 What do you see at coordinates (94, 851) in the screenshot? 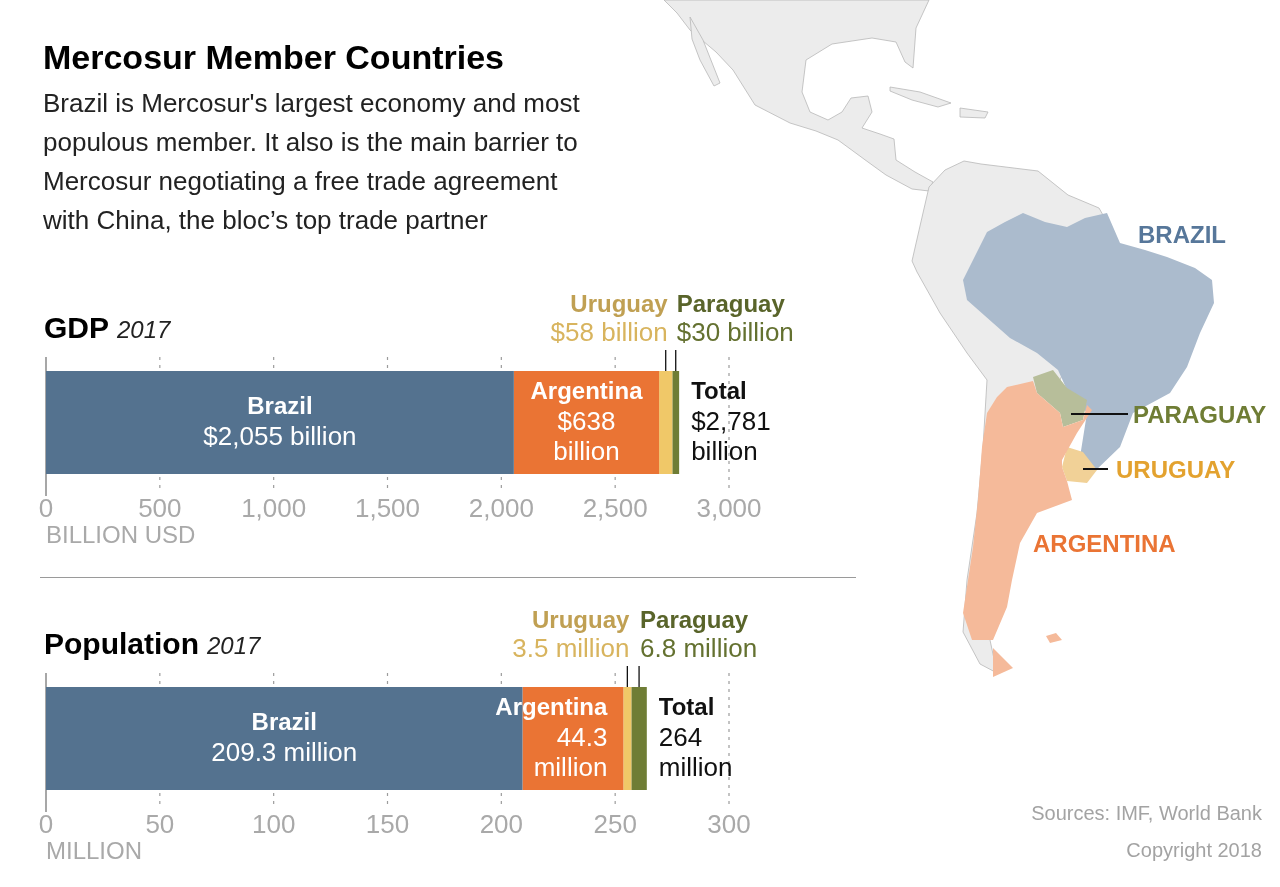
I see `x-axis-title: MILLION` at bounding box center [94, 851].